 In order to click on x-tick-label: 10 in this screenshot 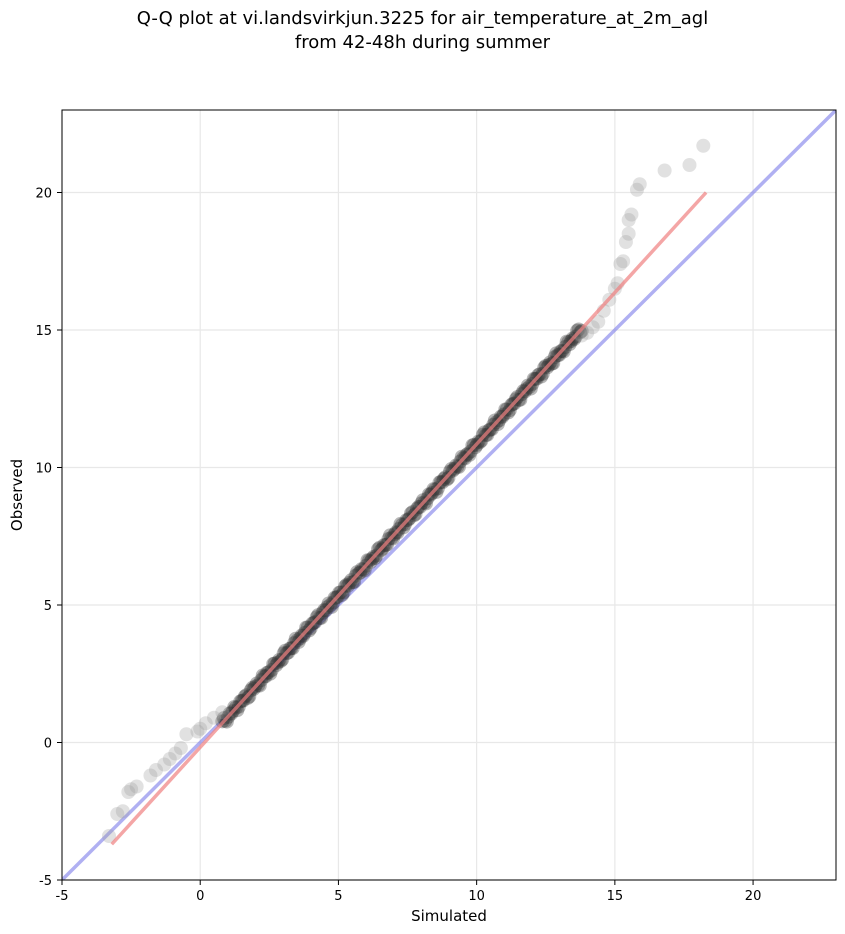, I will do `click(476, 896)`.